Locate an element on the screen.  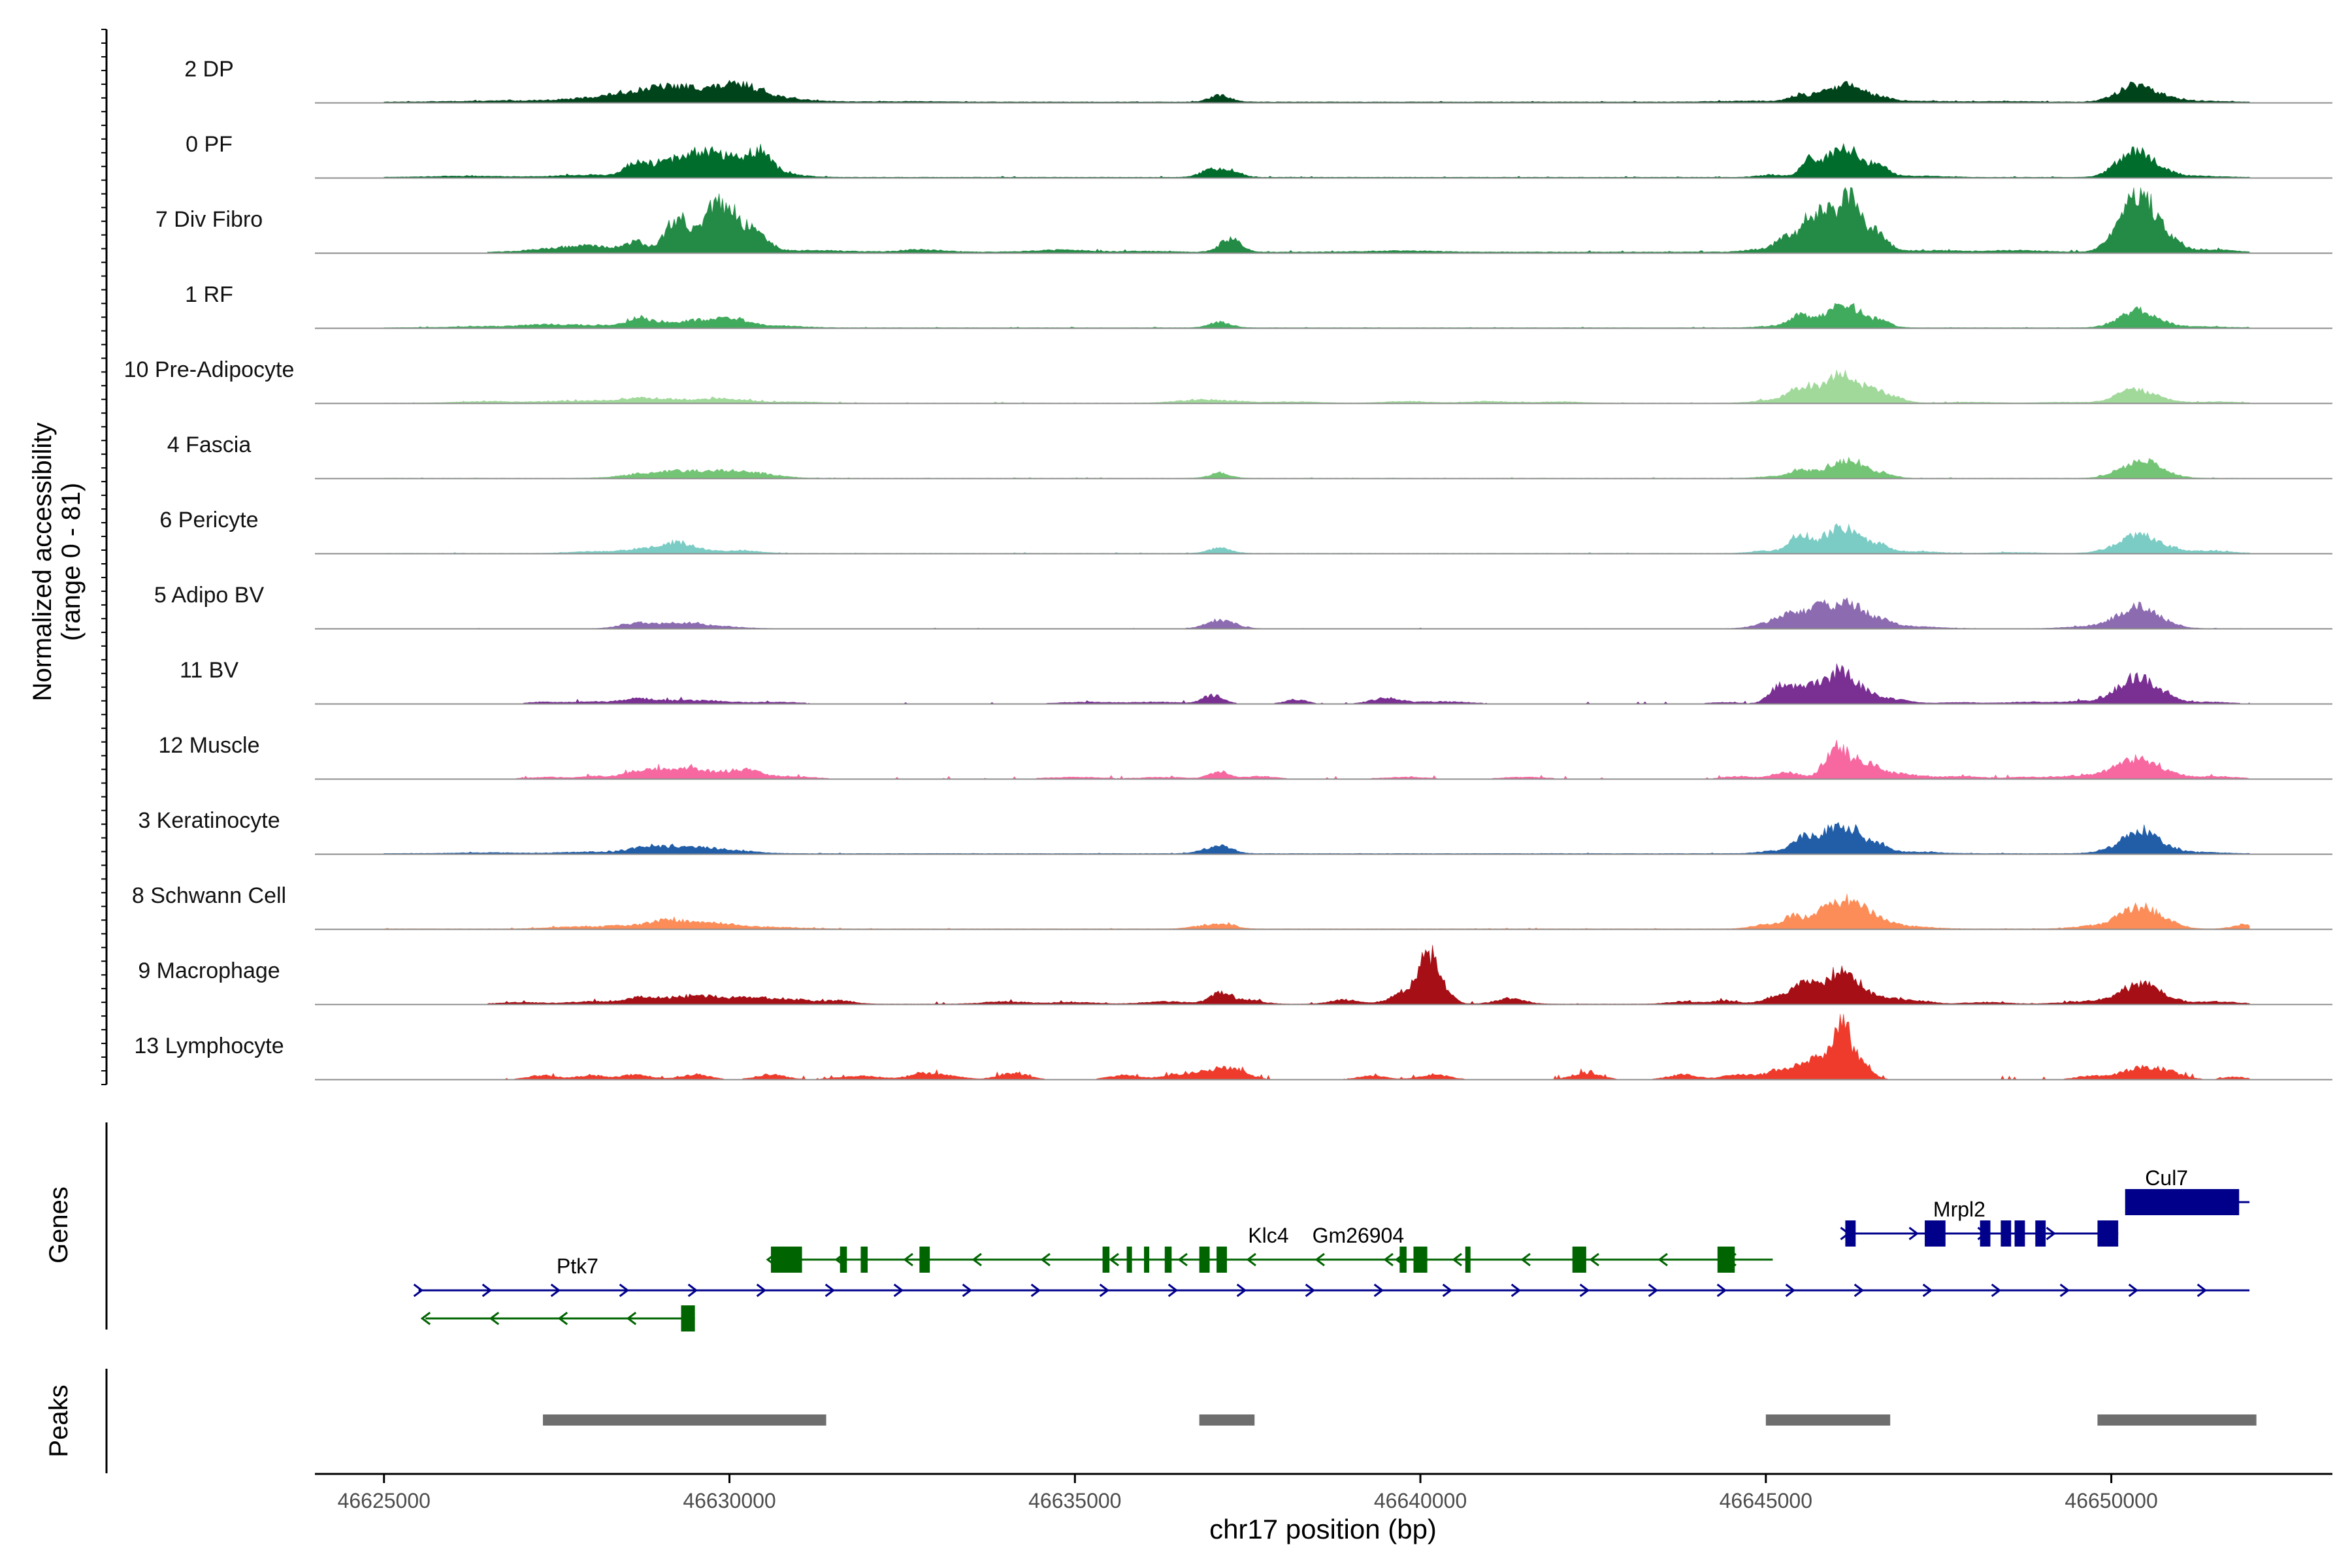
y-axis-range-label: (range 0 - 81) is located at coordinates (71, 562).